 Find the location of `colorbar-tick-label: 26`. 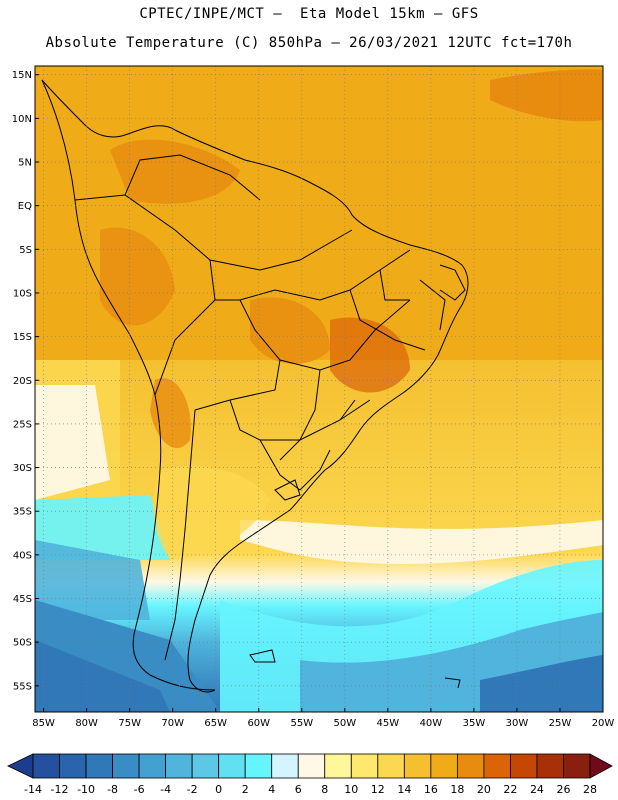

colorbar-tick-label: 26 is located at coordinates (563, 789).